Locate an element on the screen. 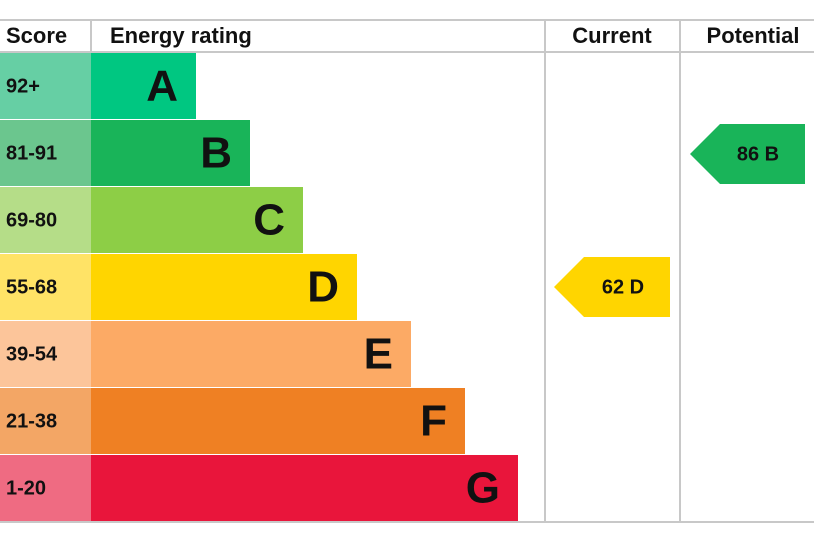 This screenshot has width=814, height=542. potential-arrow: 86 B is located at coordinates (747, 154).